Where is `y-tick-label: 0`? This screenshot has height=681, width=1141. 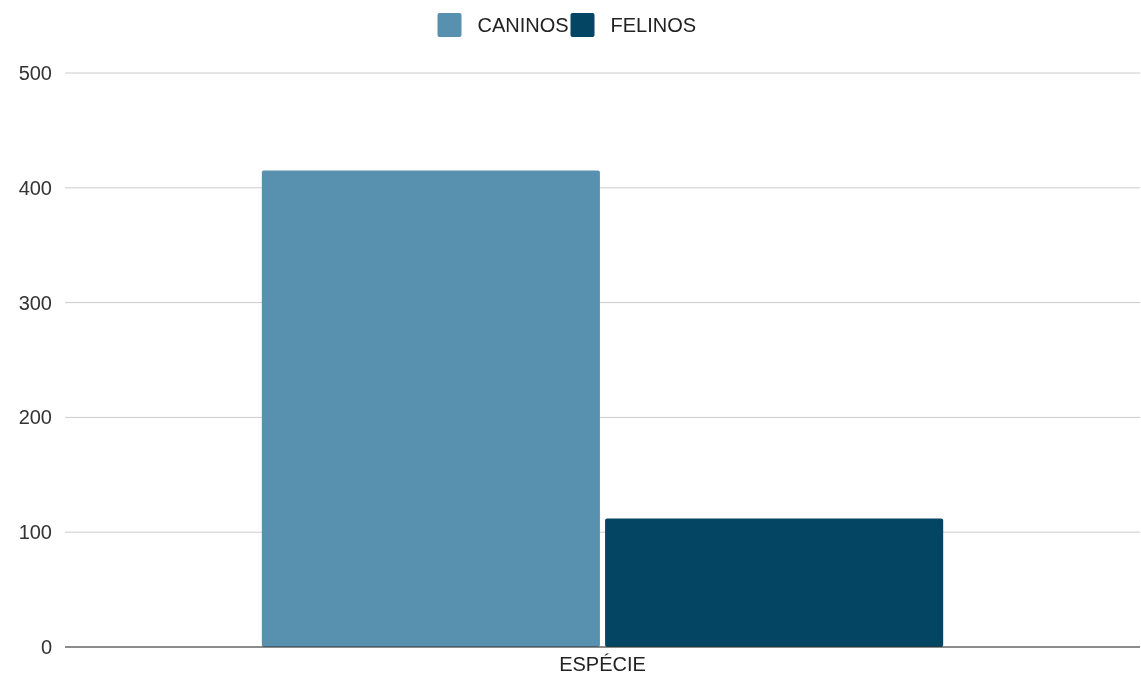 y-tick-label: 0 is located at coordinates (46, 647).